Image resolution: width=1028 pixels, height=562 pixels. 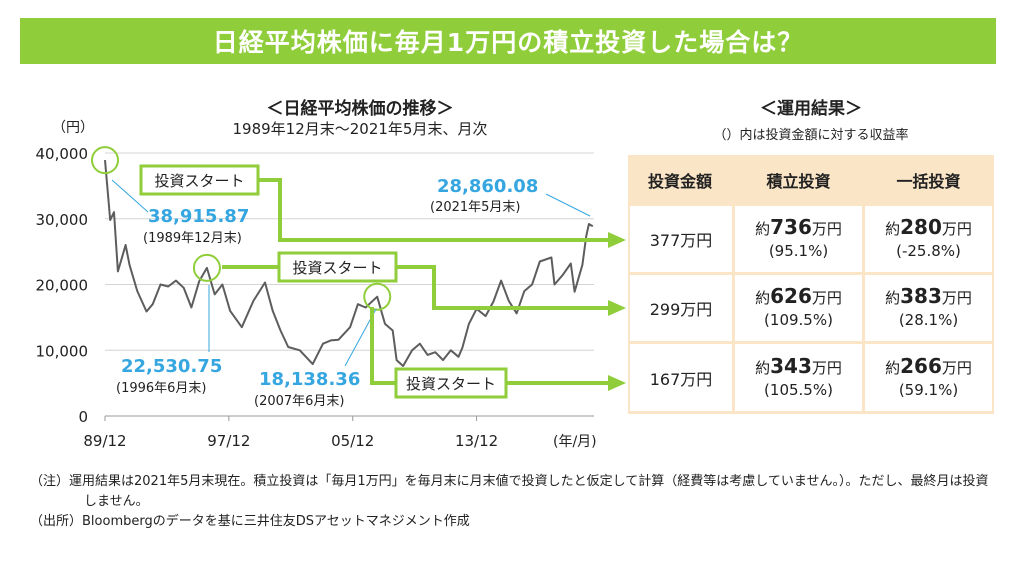 What do you see at coordinates (681, 308) in the screenshot?
I see `row-2-amount: 299万円` at bounding box center [681, 308].